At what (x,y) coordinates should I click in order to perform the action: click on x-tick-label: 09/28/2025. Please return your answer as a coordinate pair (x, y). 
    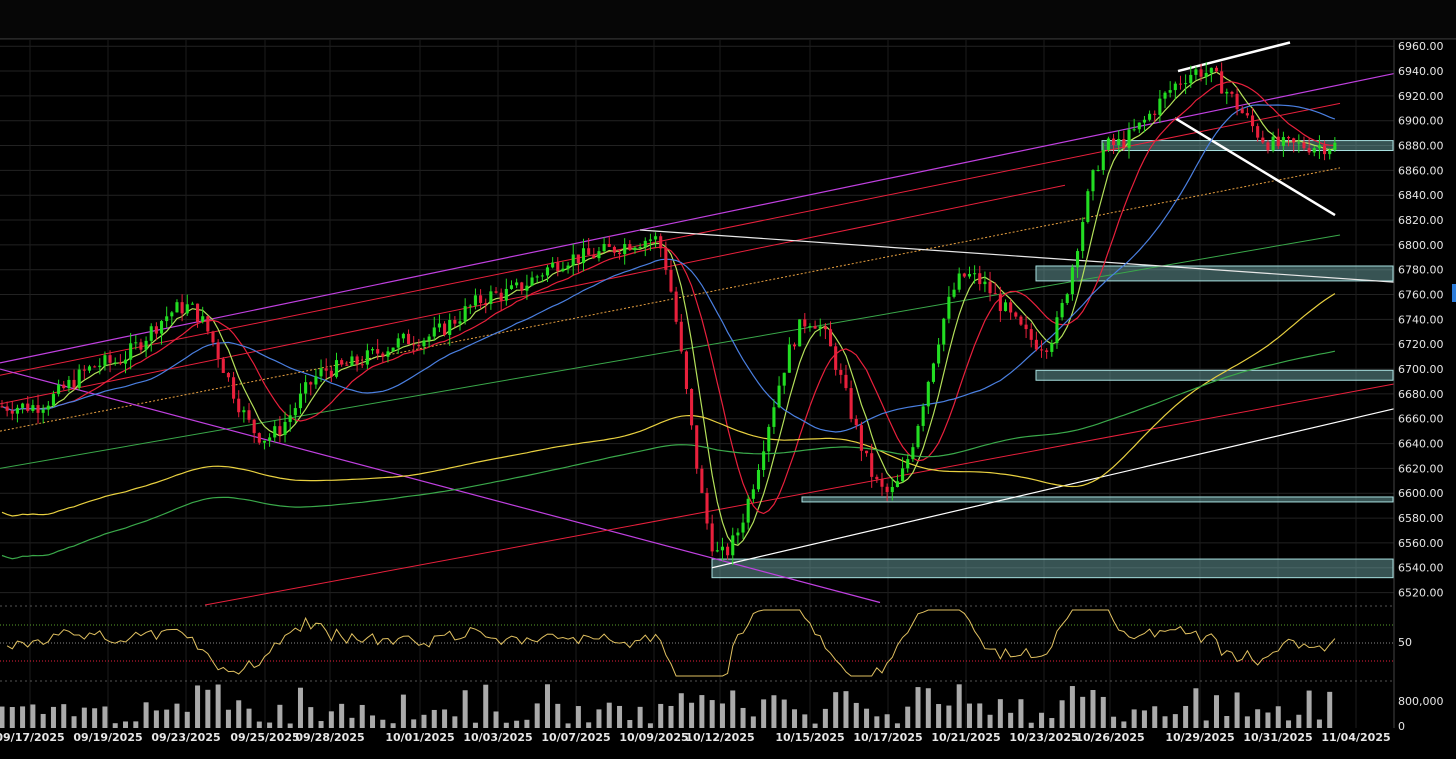
    Looking at the image, I should click on (329, 737).